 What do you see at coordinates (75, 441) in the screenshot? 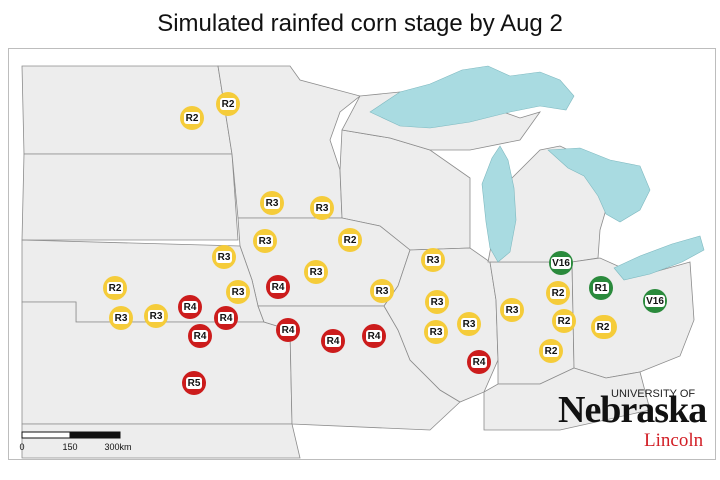
I see `scale-bar: 0 150 300km` at bounding box center [75, 441].